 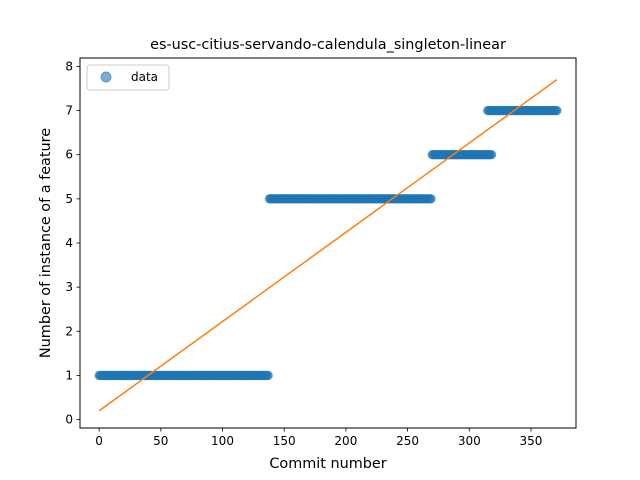 What do you see at coordinates (69, 155) in the screenshot?
I see `y-tick-label: 6` at bounding box center [69, 155].